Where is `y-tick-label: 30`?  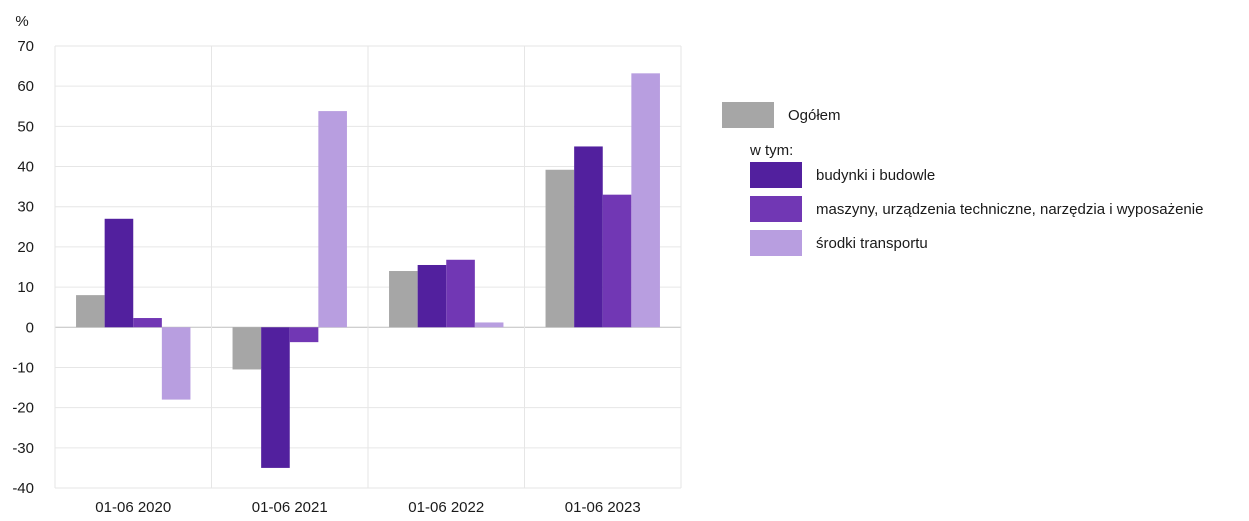
y-tick-label: 30 is located at coordinates (25, 207).